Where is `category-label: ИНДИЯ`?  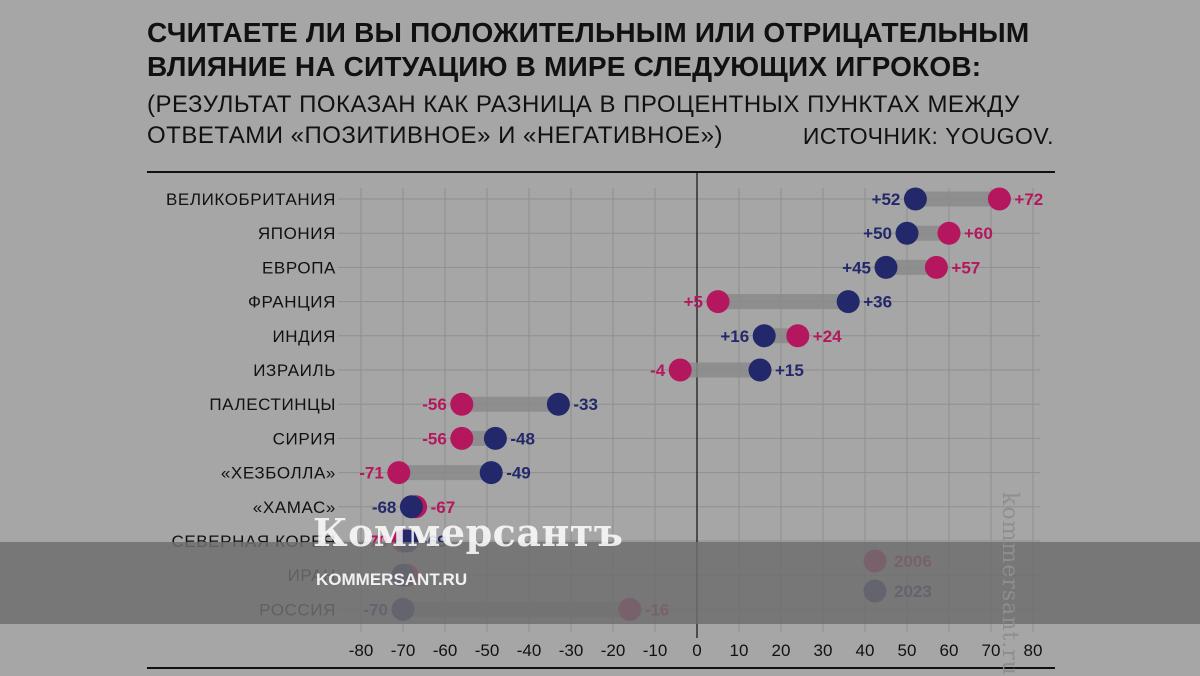
category-label: ИНДИЯ is located at coordinates (304, 336).